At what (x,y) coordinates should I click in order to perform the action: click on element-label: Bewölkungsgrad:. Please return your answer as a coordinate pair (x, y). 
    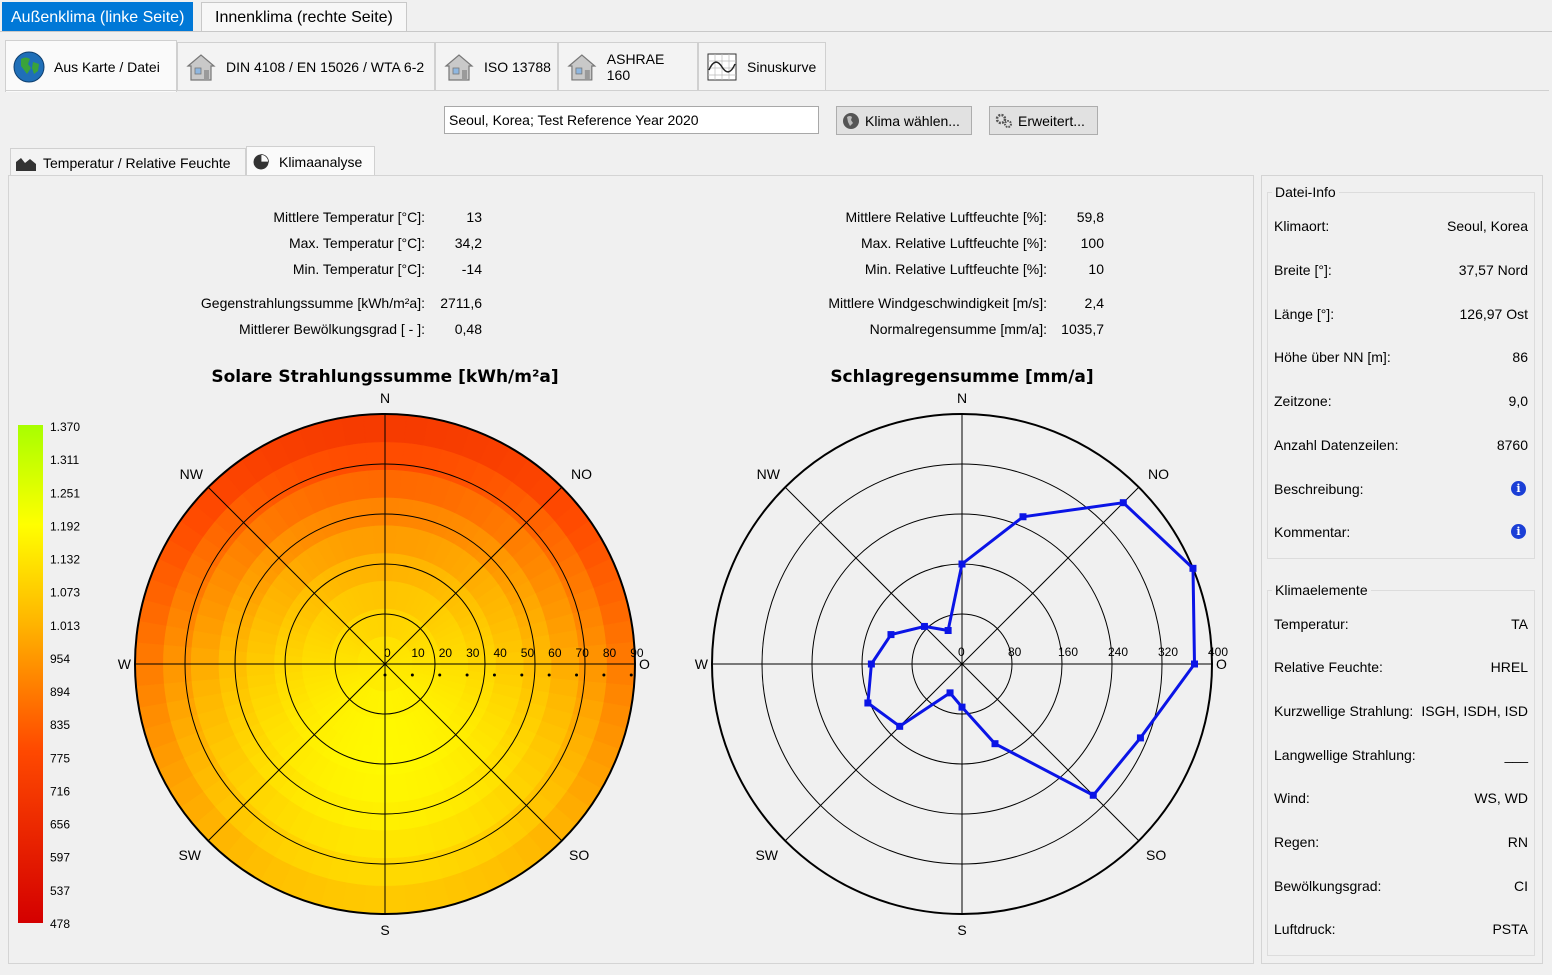
    Looking at the image, I should click on (1328, 886).